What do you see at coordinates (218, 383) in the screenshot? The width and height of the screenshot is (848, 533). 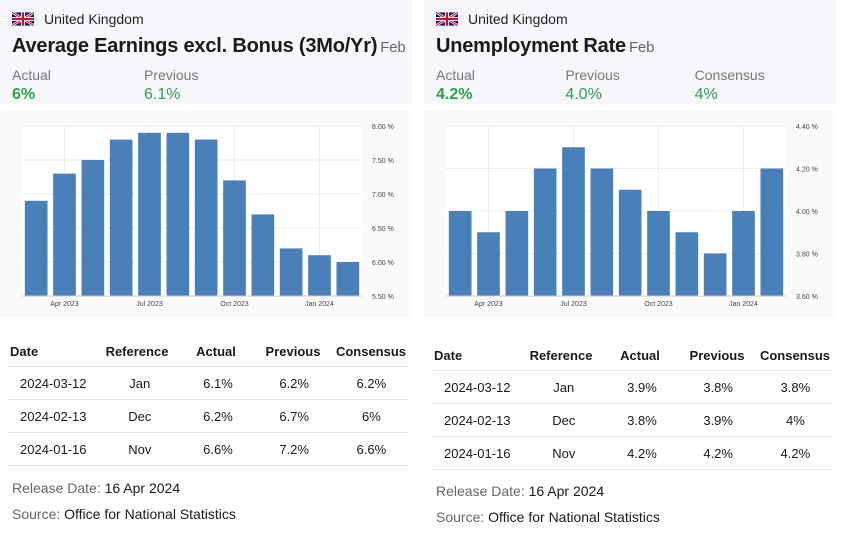 I see `cell-actual: 6.1%` at bounding box center [218, 383].